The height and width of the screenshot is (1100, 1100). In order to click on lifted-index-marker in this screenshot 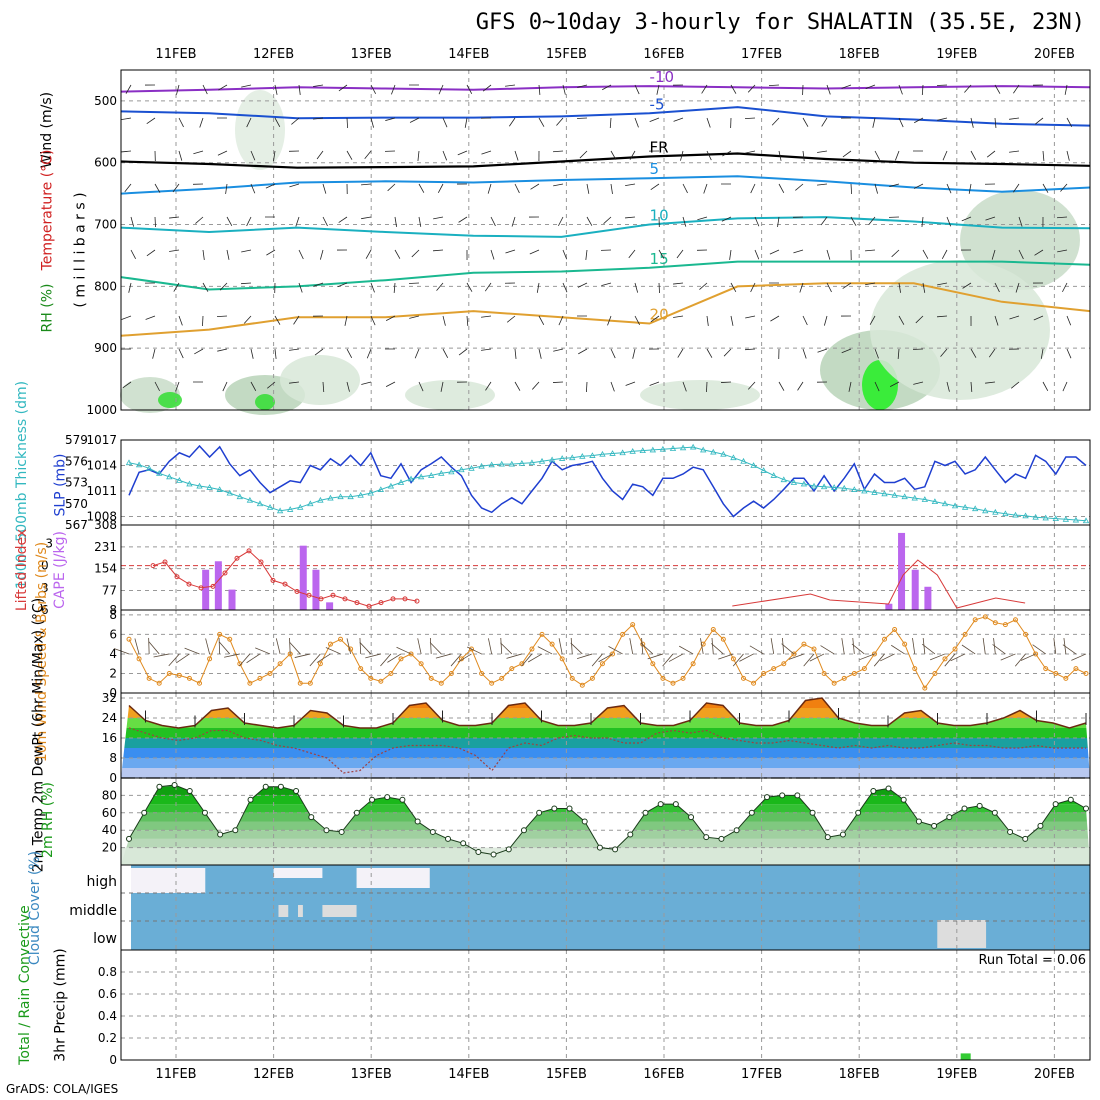, I will do `click(381, 603)`.